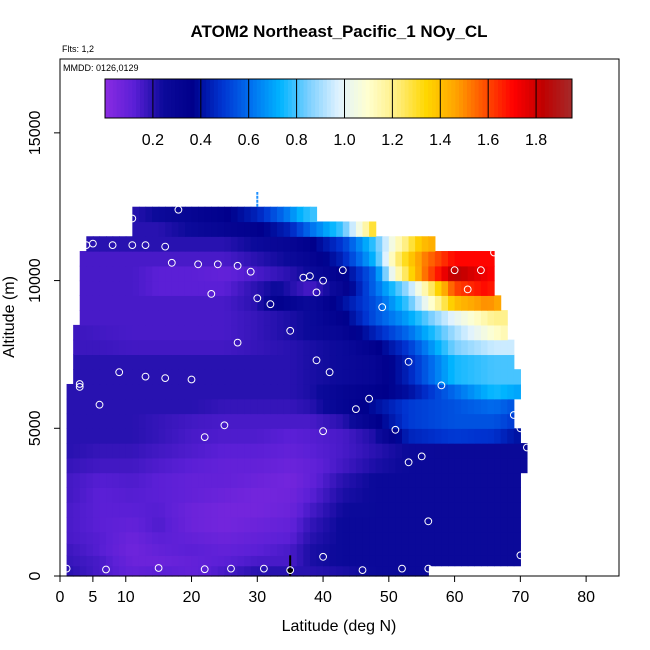 The image size is (650, 650). Describe the element at coordinates (536, 140) in the screenshot. I see `colorbar-tick-label: 1.8` at that location.